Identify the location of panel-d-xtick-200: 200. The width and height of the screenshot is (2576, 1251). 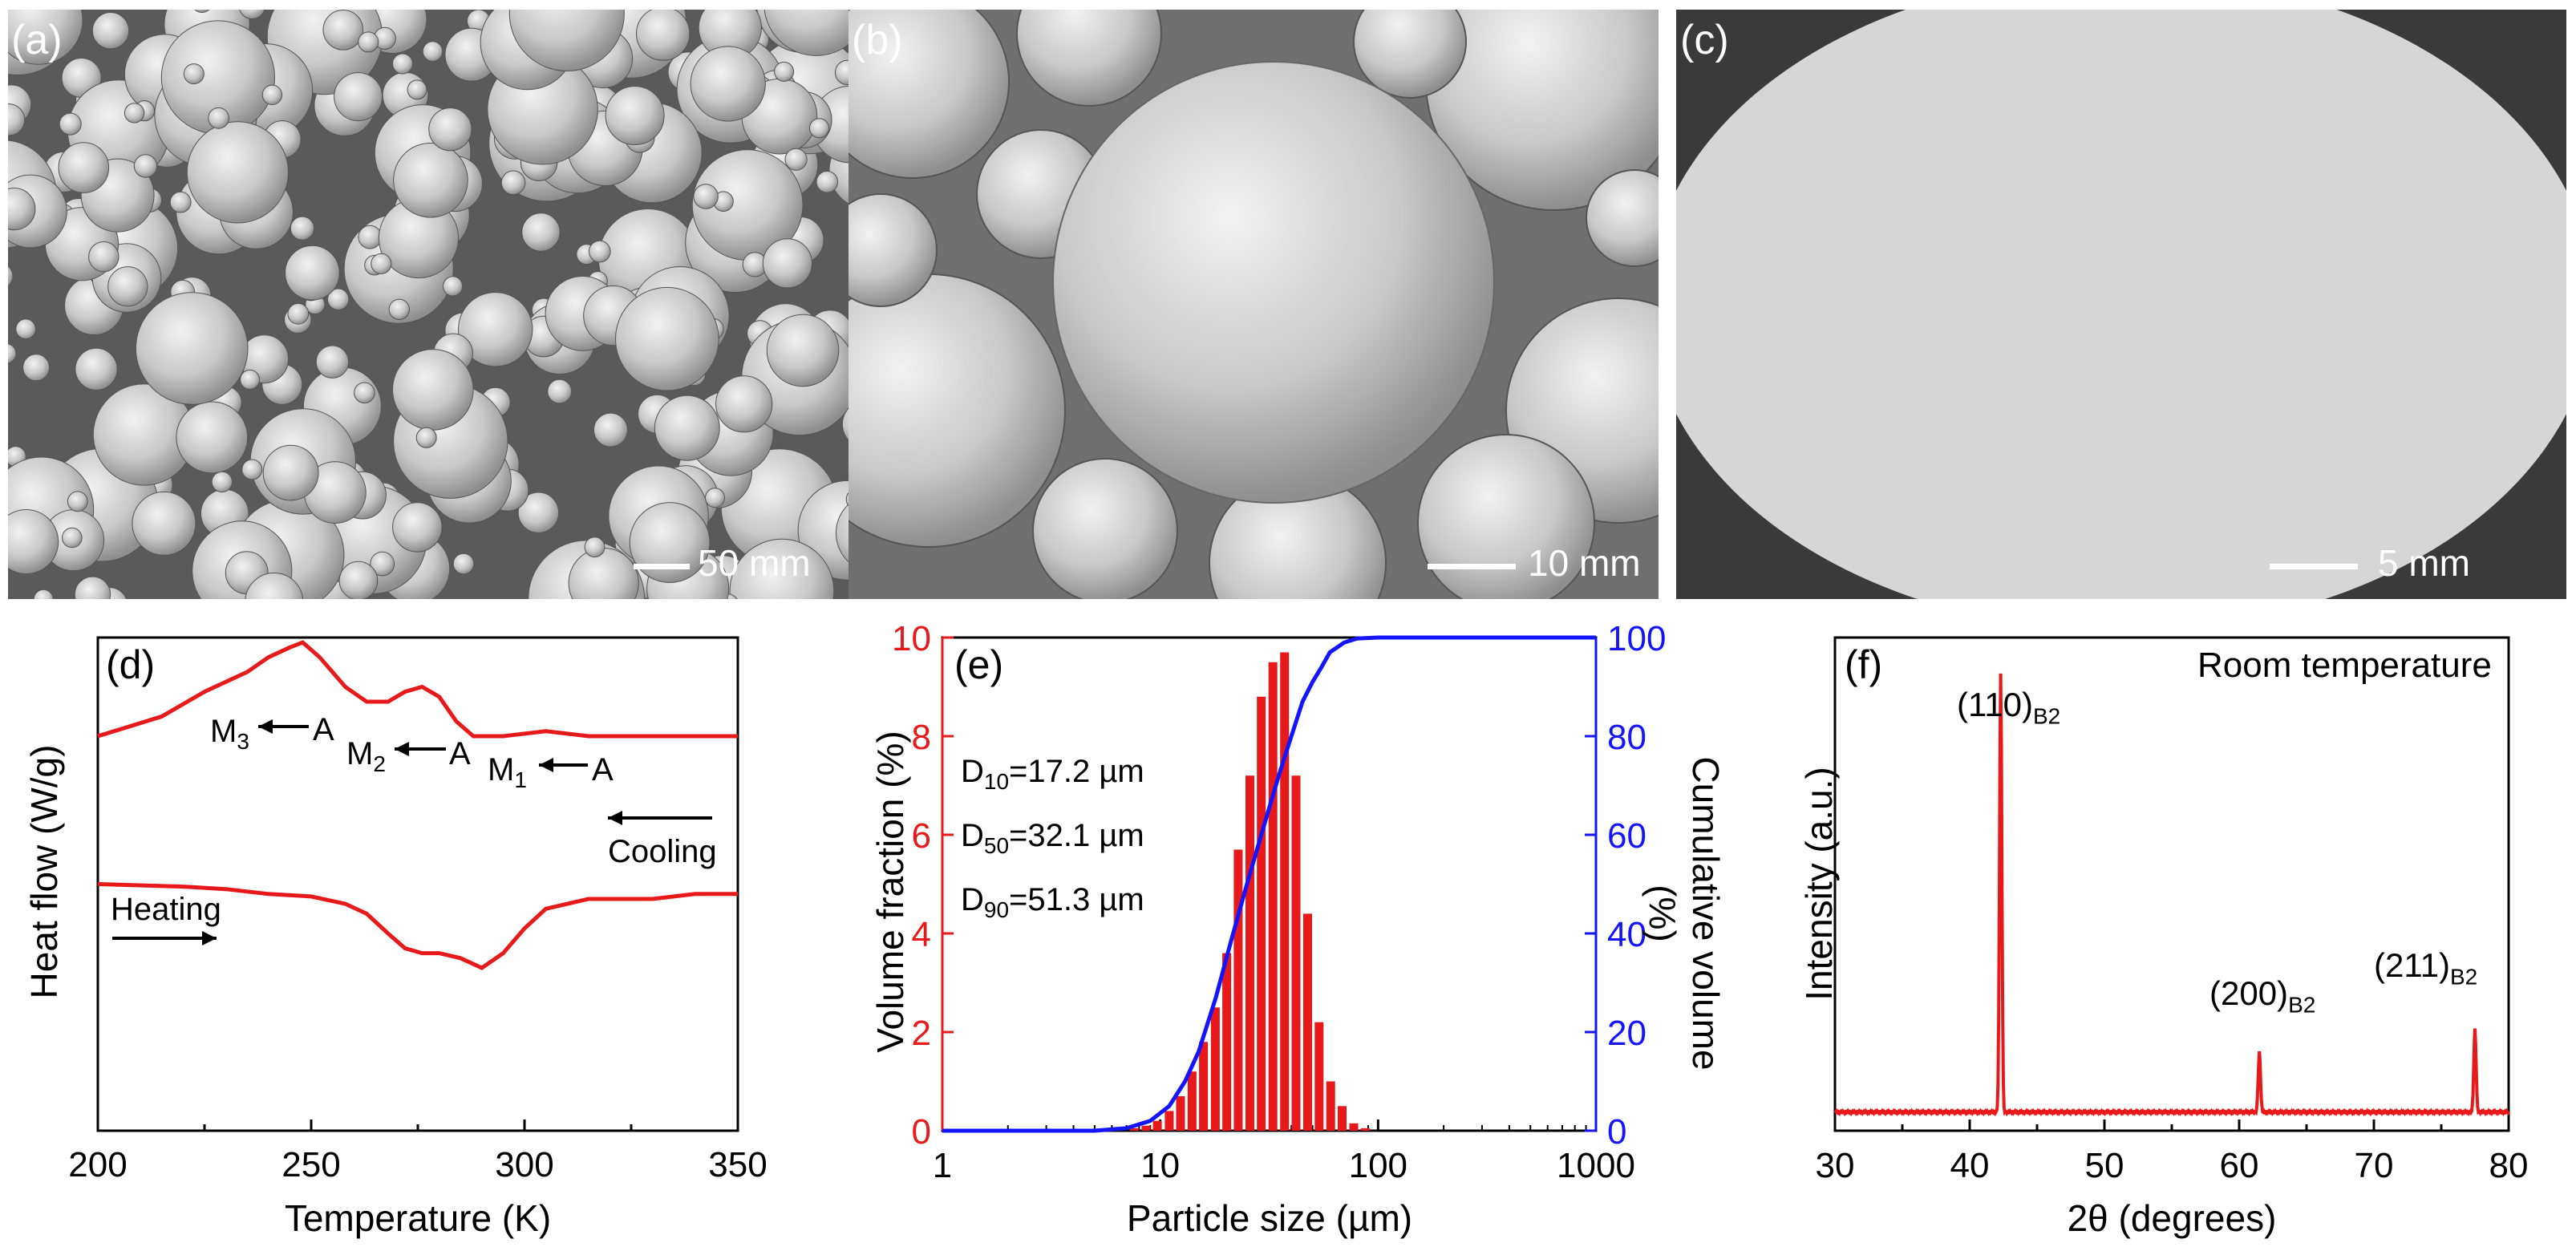
(98, 1165).